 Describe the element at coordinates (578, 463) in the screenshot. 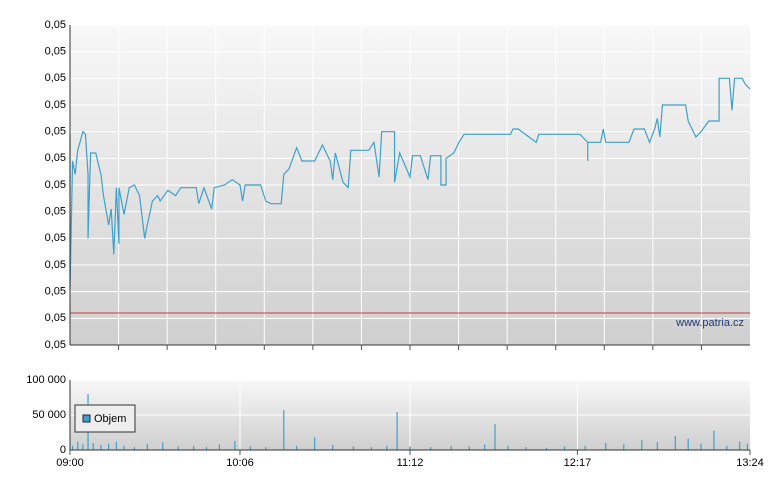

I see `x-tick-label: 12:17` at that location.